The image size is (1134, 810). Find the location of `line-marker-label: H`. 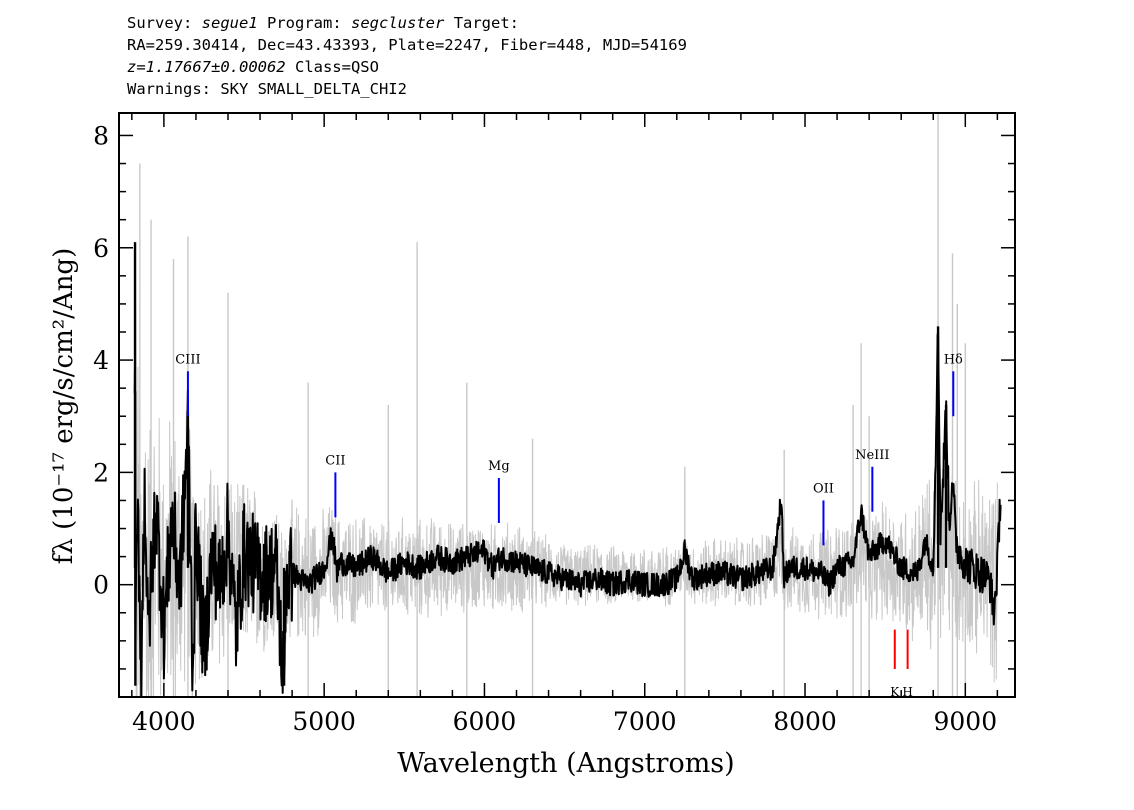

line-marker-label: H is located at coordinates (907, 692).